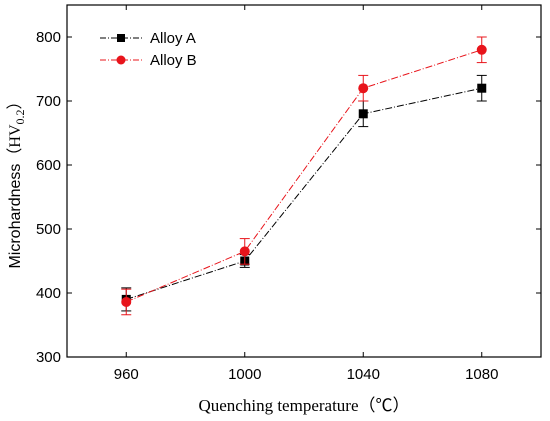 This screenshot has height=421, width=550. What do you see at coordinates (244, 374) in the screenshot?
I see `x-tick-label: 1000` at bounding box center [244, 374].